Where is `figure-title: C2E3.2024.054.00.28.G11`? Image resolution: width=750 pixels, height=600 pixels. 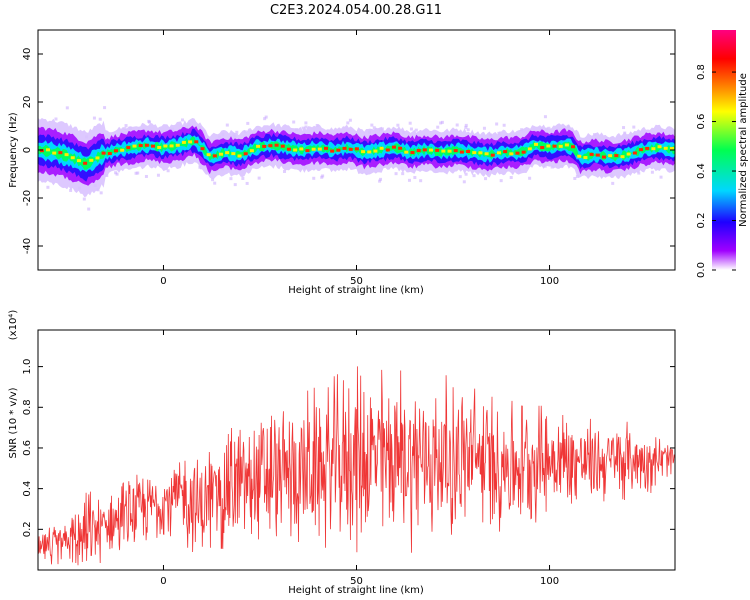 figure-title: C2E3.2024.054.00.28.G11 is located at coordinates (356, 10).